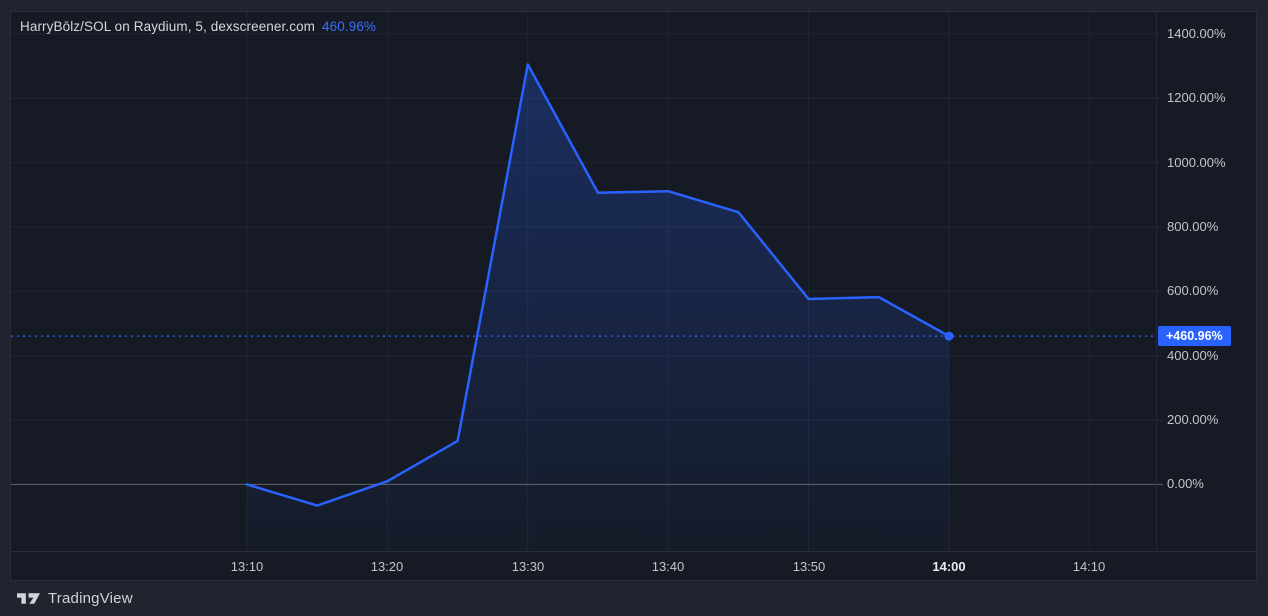 This screenshot has width=1268, height=616. What do you see at coordinates (528, 566) in the screenshot?
I see `time-axis-label: 13:30` at bounding box center [528, 566].